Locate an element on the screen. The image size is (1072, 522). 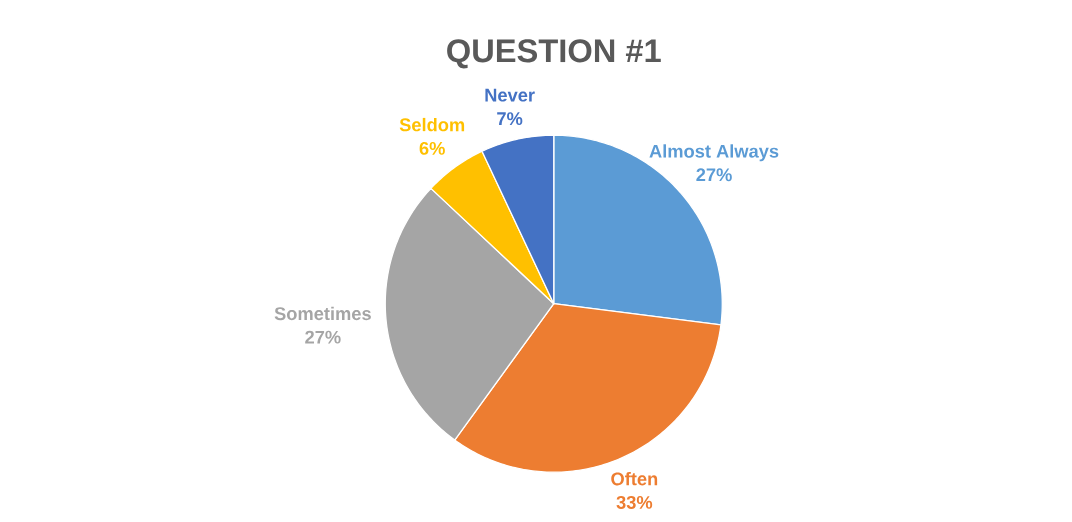
slice-label: Often is located at coordinates (634, 478).